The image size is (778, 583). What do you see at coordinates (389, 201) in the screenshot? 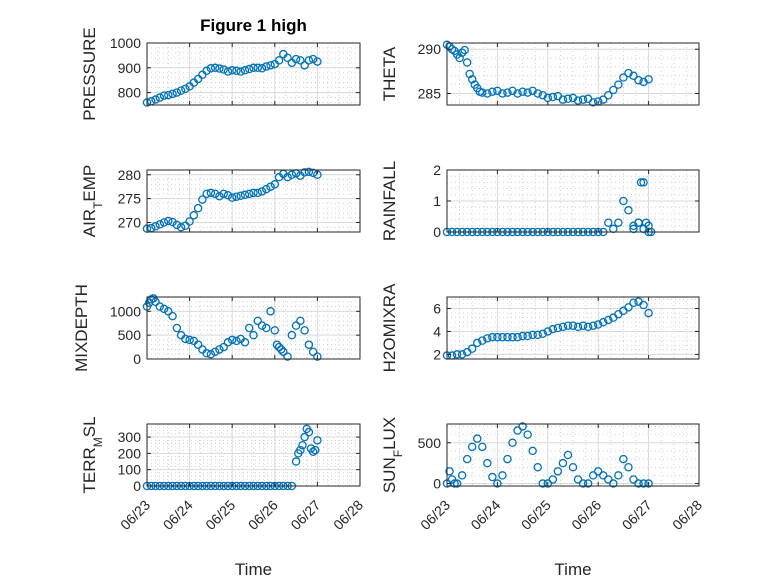
I see `y-axis-label: RAINFALL` at bounding box center [389, 201].